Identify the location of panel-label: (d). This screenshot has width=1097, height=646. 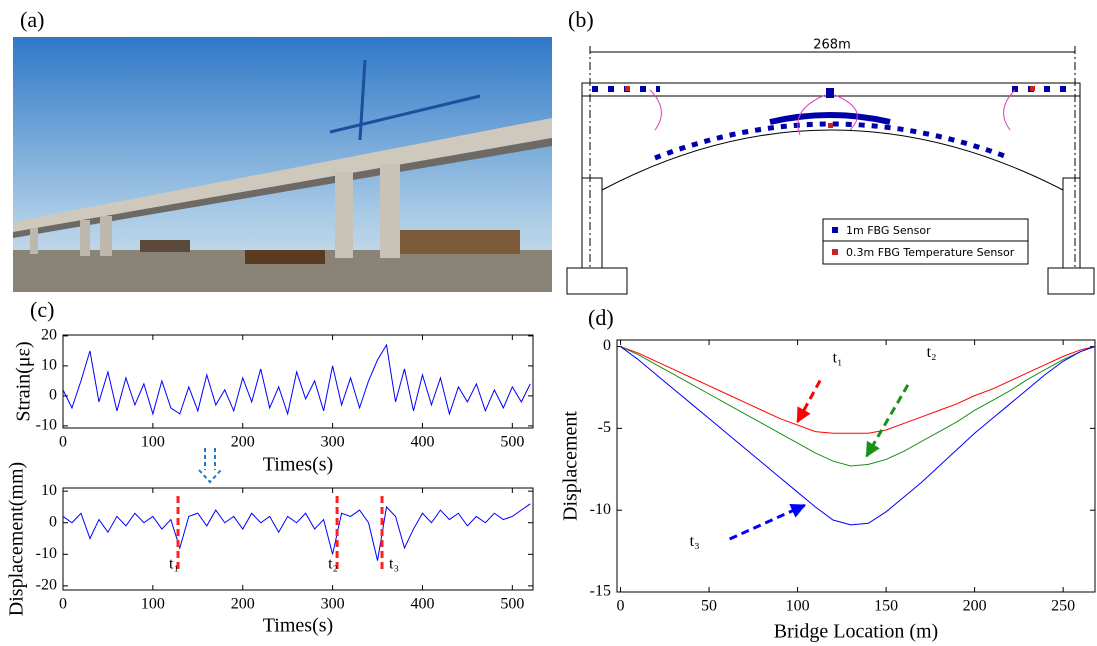
(601, 317).